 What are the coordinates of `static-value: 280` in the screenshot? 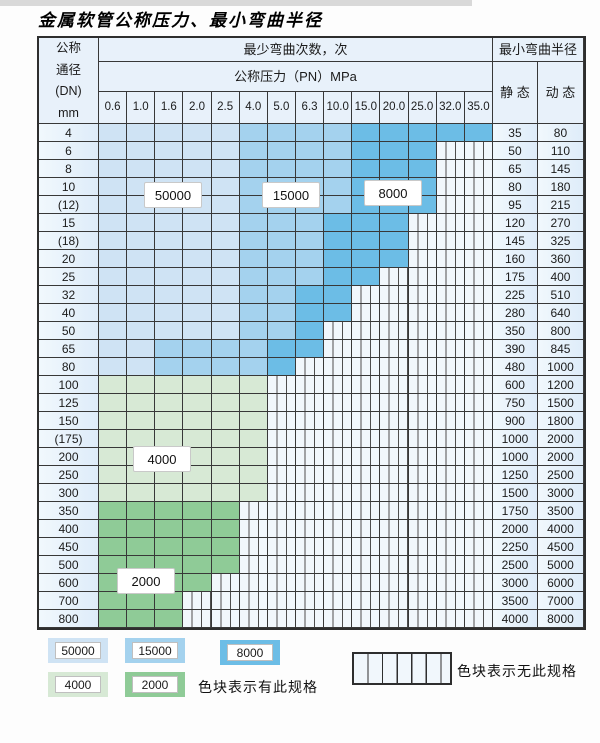 It's located at (515, 313).